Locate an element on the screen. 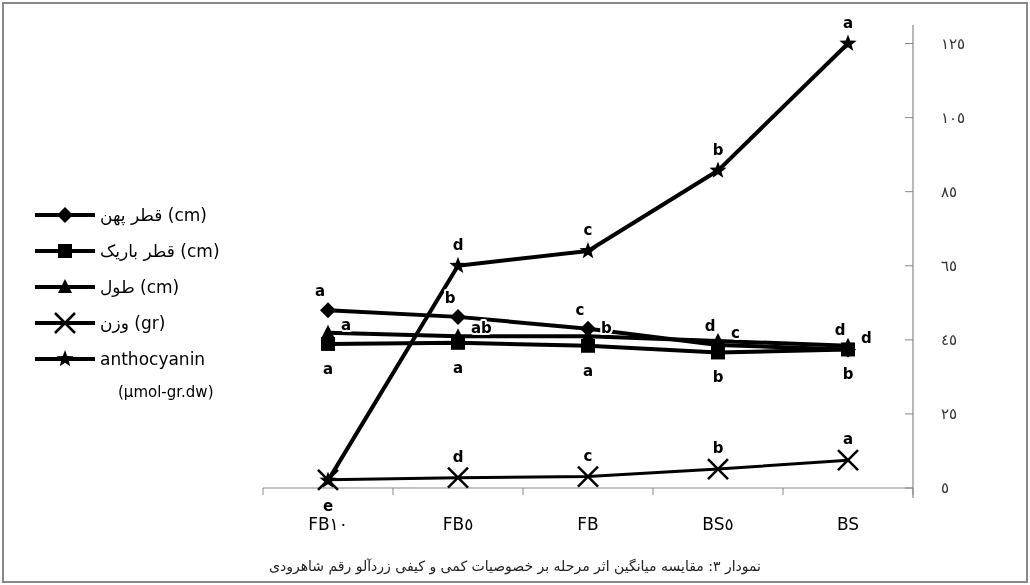 The height and width of the screenshot is (585, 1030). legend-label: قطر باریک (cm) is located at coordinates (160, 251).